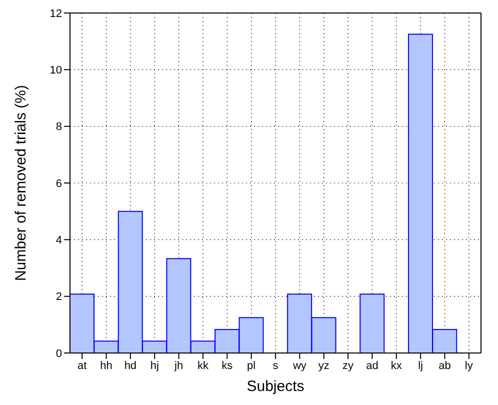  Describe the element at coordinates (396, 366) in the screenshot. I see `x-tick-label: kx` at that location.